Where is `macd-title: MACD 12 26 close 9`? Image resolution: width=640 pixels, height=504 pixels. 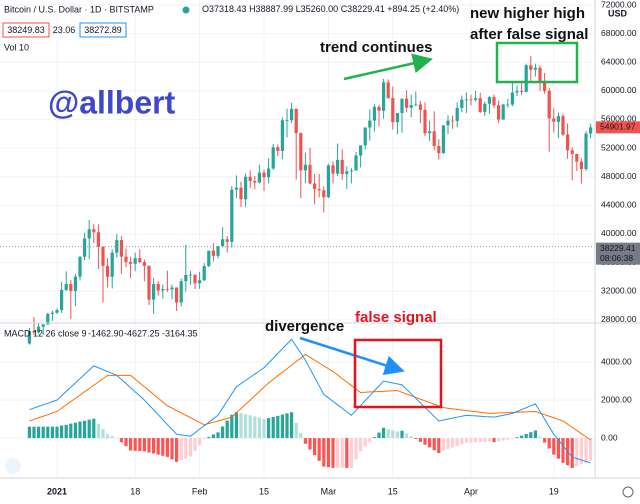
macd-title: MACD 12 26 close 9 is located at coordinates (45, 333).